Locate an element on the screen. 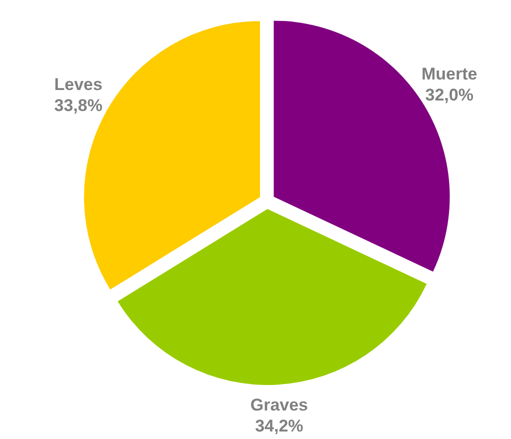 The height and width of the screenshot is (439, 511). slice-label: Muerte is located at coordinates (450, 74).